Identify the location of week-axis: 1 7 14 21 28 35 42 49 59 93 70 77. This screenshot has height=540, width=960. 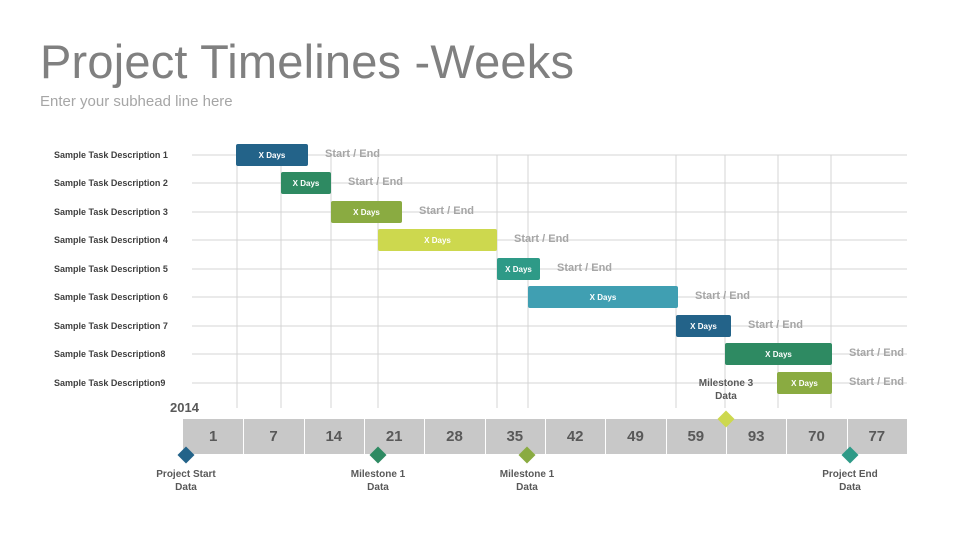
(545, 436).